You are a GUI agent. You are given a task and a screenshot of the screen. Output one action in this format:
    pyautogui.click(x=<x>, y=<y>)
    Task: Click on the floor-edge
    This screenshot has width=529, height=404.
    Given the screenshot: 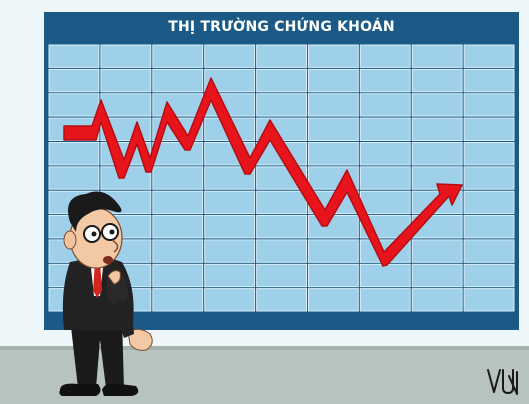 What is the action you would take?
    pyautogui.click(x=264, y=348)
    